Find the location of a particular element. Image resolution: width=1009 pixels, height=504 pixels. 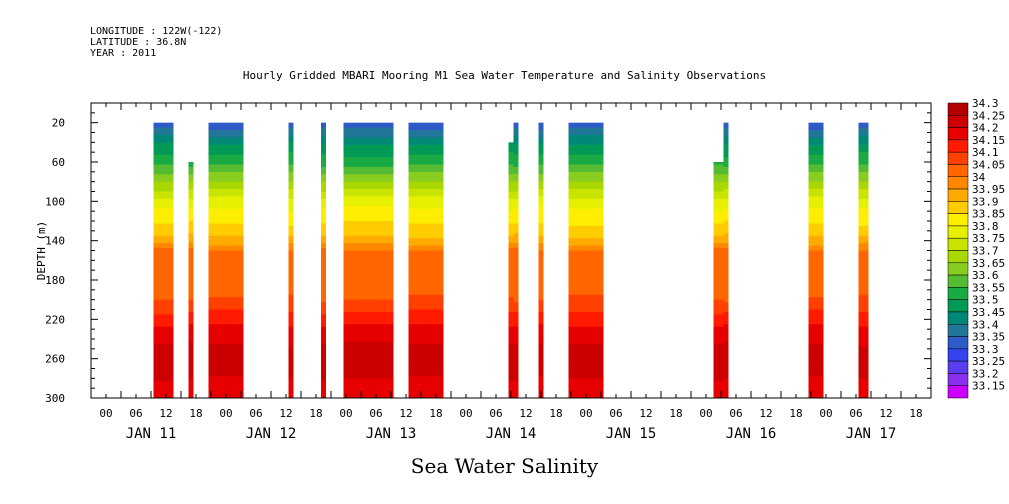

longitude-label: LONGITUDE : 122W(-122) is located at coordinates (156, 31).